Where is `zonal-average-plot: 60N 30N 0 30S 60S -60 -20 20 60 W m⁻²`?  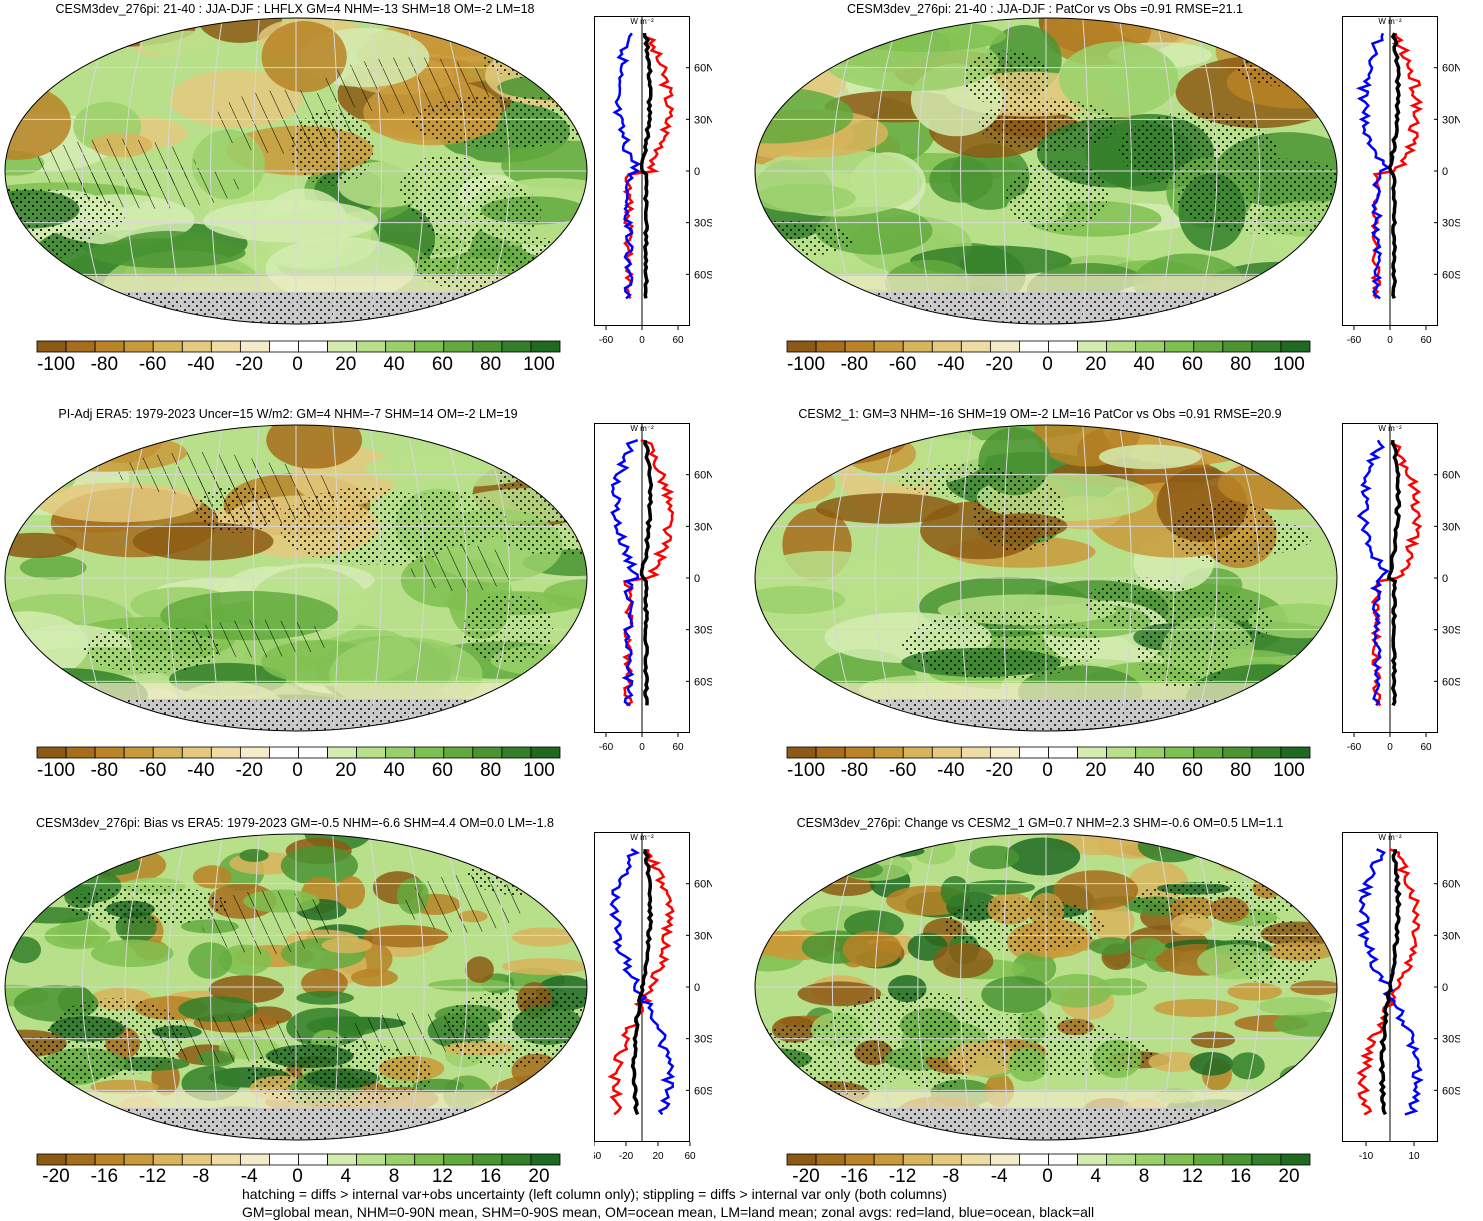
zonal-average-plot: 60N 30N 0 30S 60S -60 -20 20 60 W m⁻² is located at coordinates (653, 997).